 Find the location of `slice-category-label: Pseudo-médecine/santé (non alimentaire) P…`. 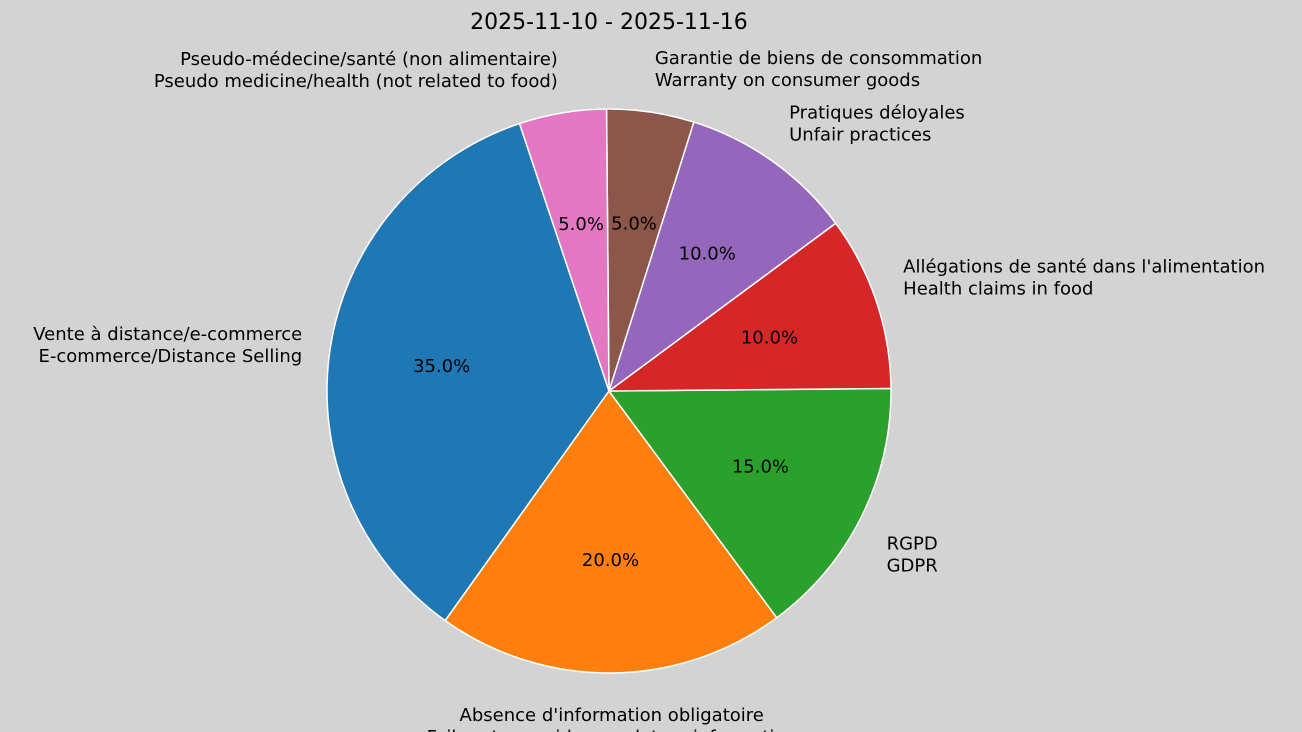

slice-category-label: Pseudo-médecine/santé (non alimentaire) P… is located at coordinates (356, 70).